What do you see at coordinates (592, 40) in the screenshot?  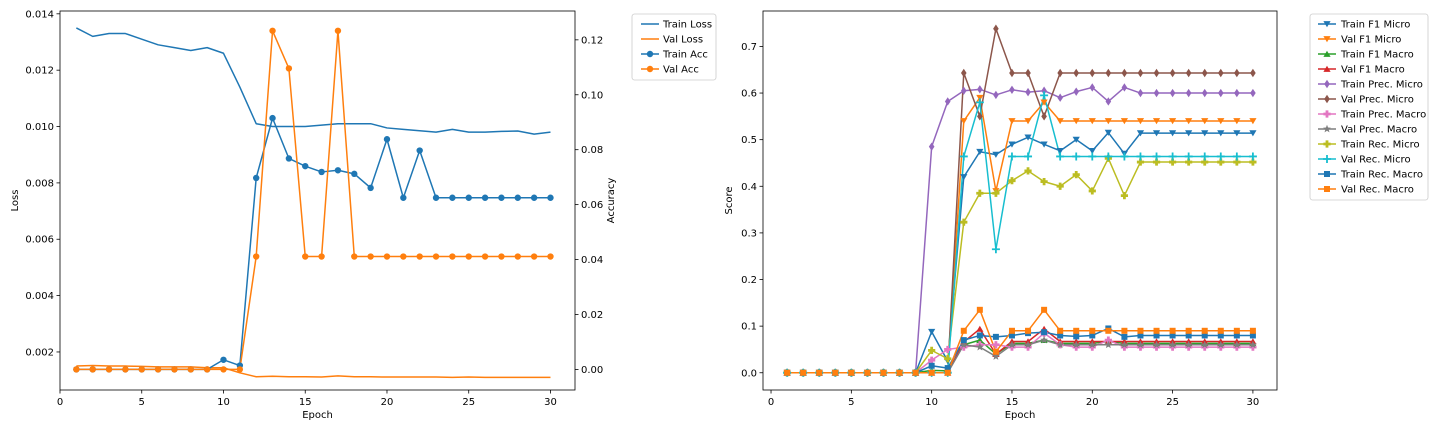 I see `y2-tick-label: 0.12` at bounding box center [592, 40].